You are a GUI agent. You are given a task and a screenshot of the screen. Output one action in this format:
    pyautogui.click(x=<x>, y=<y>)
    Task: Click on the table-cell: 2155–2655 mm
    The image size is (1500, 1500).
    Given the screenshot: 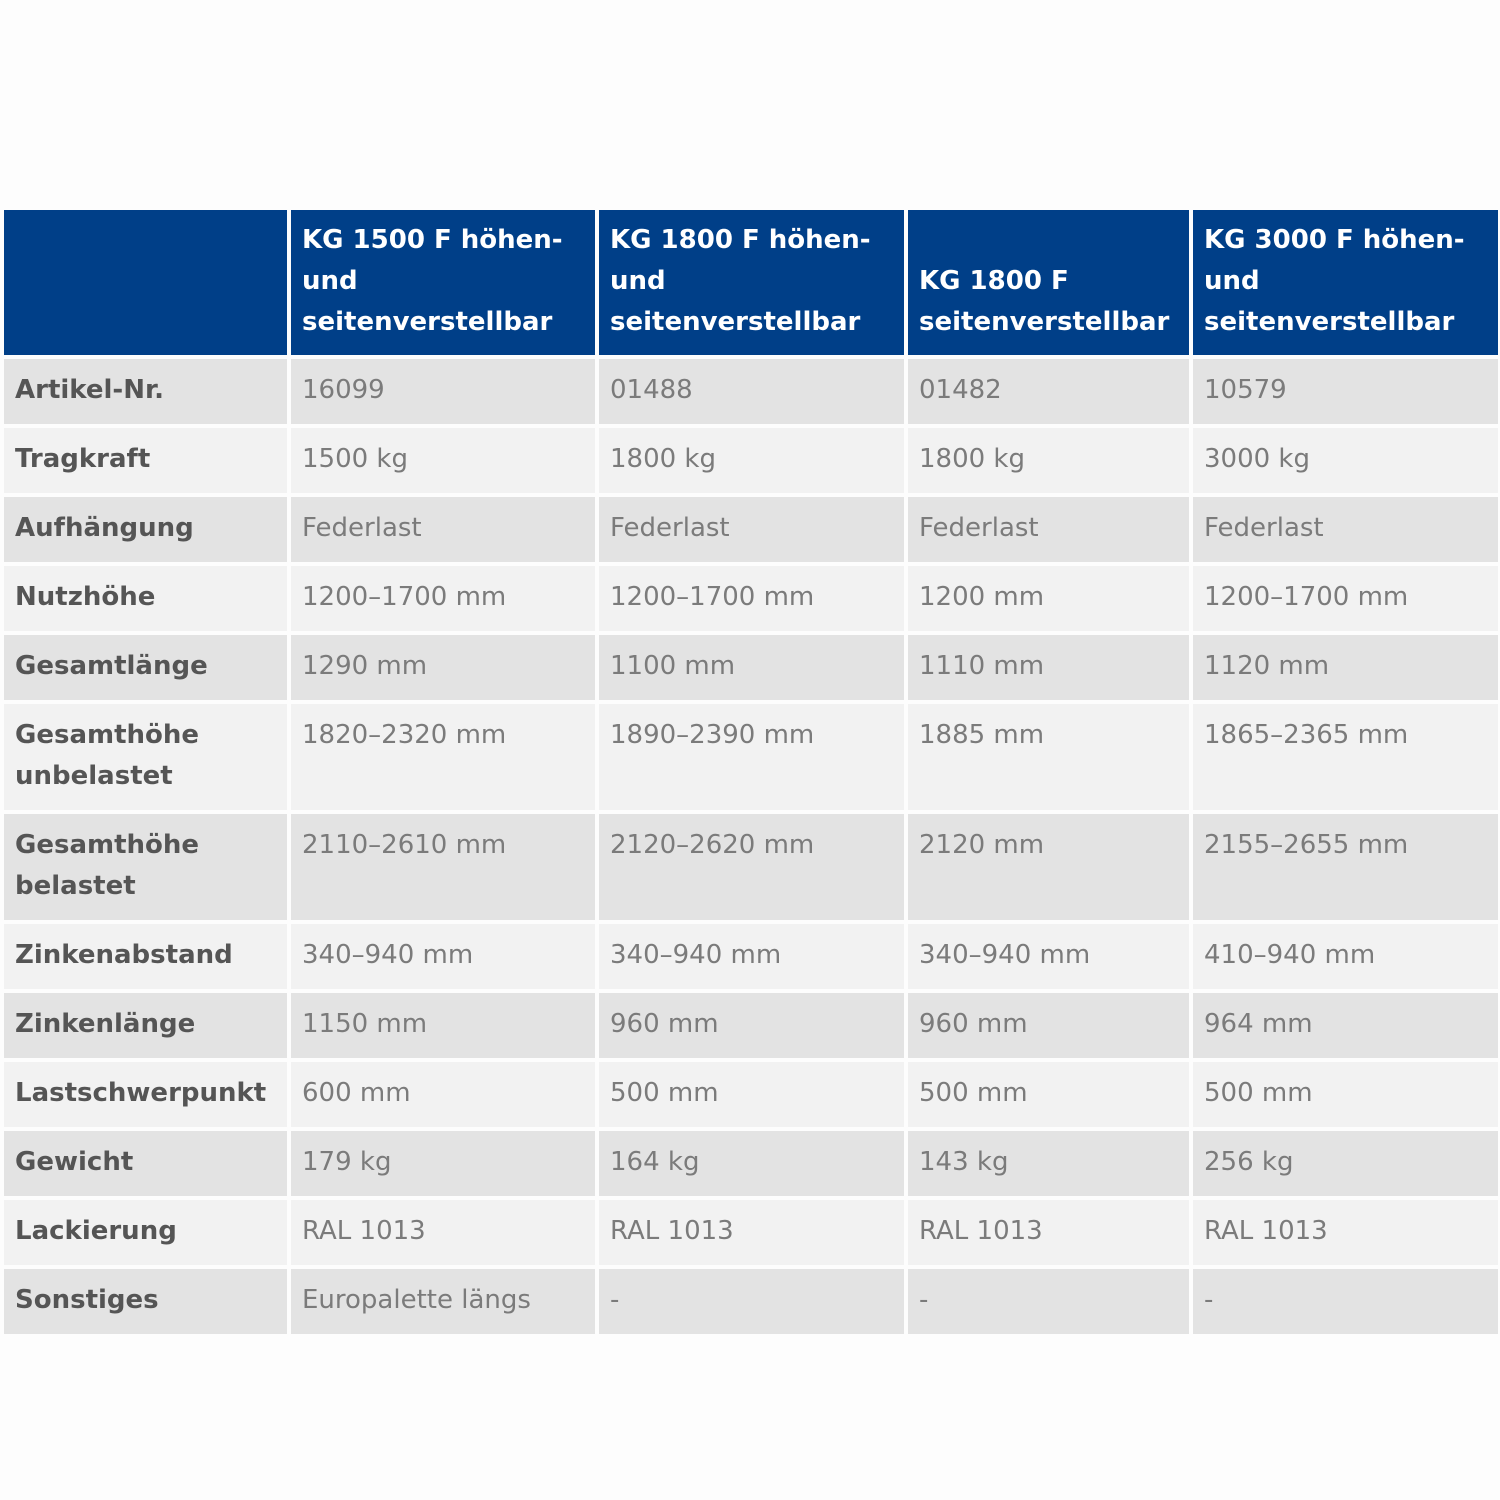 What is the action you would take?
    pyautogui.click(x=1345, y=867)
    